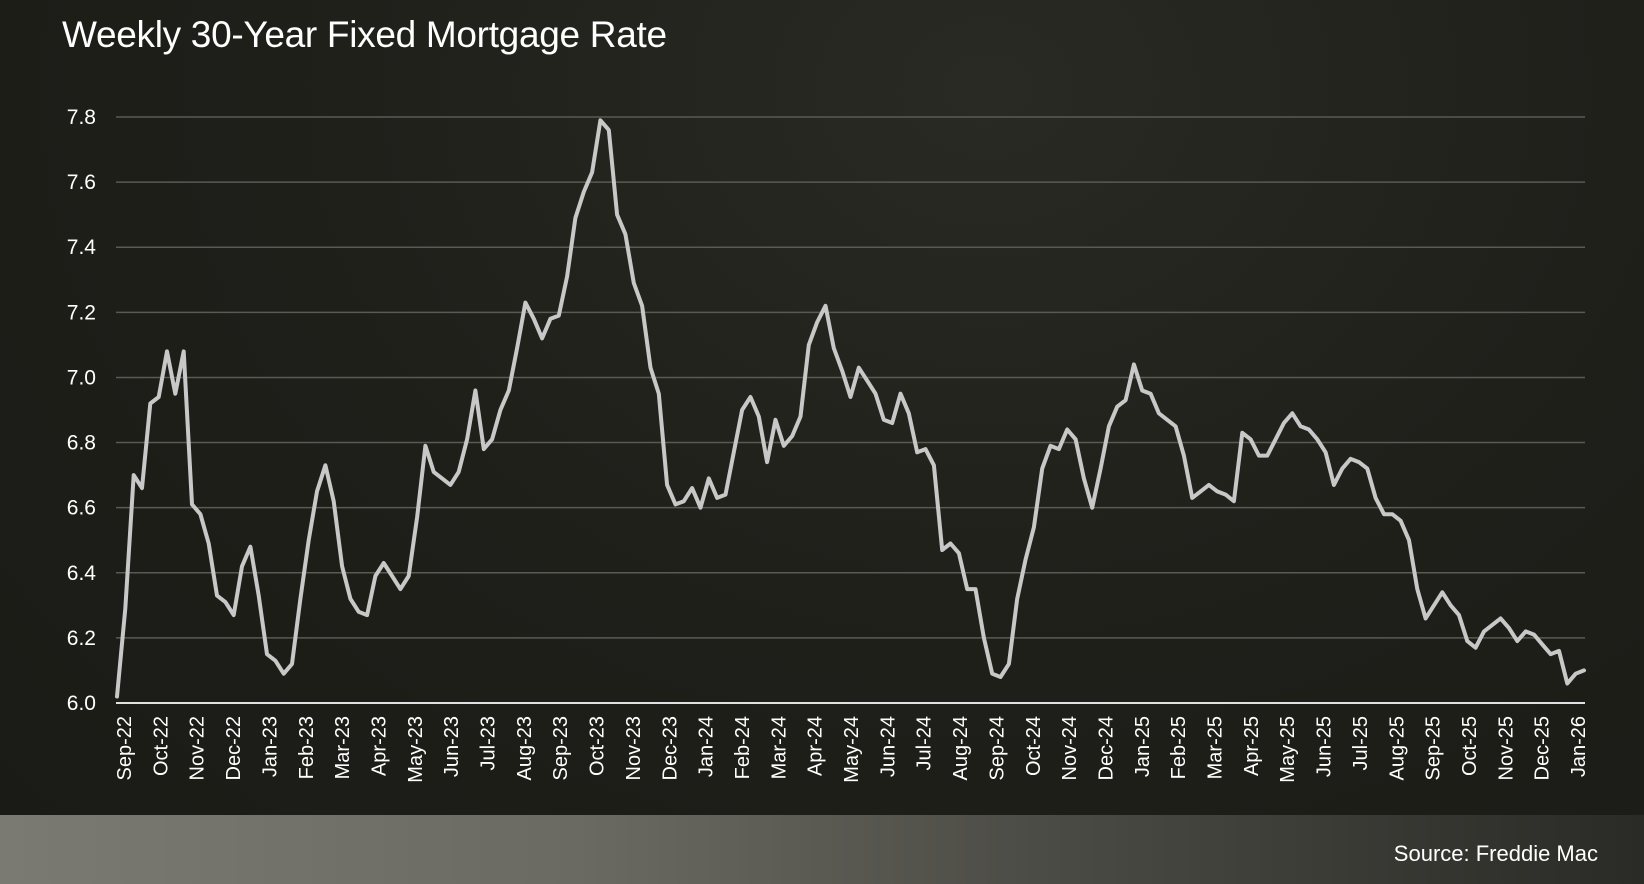  I want to click on x-tick-label: Nov-23, so click(634, 748).